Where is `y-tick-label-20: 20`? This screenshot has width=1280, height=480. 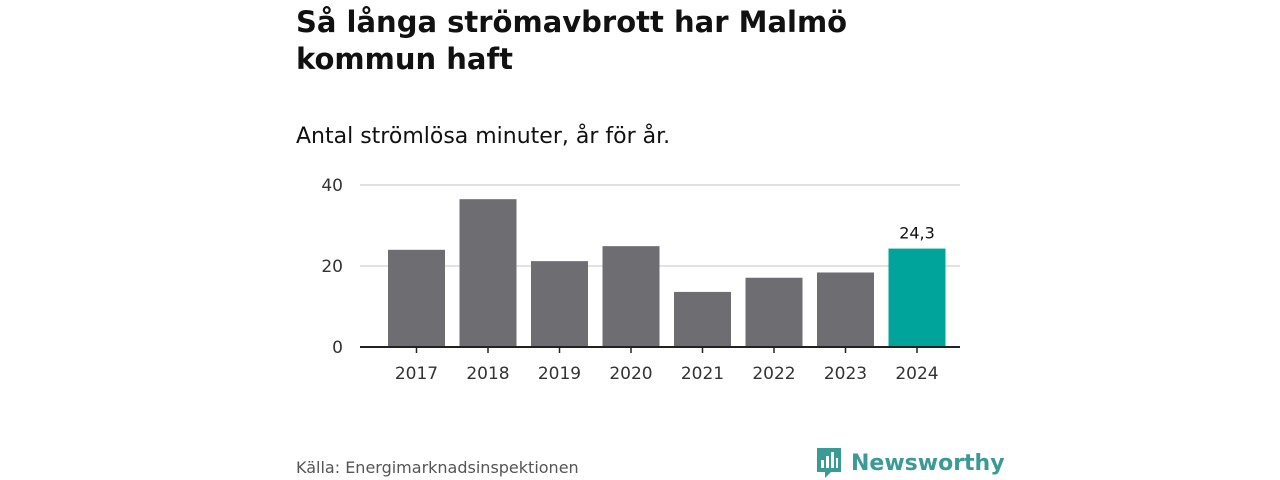 y-tick-label-20: 20 is located at coordinates (332, 267).